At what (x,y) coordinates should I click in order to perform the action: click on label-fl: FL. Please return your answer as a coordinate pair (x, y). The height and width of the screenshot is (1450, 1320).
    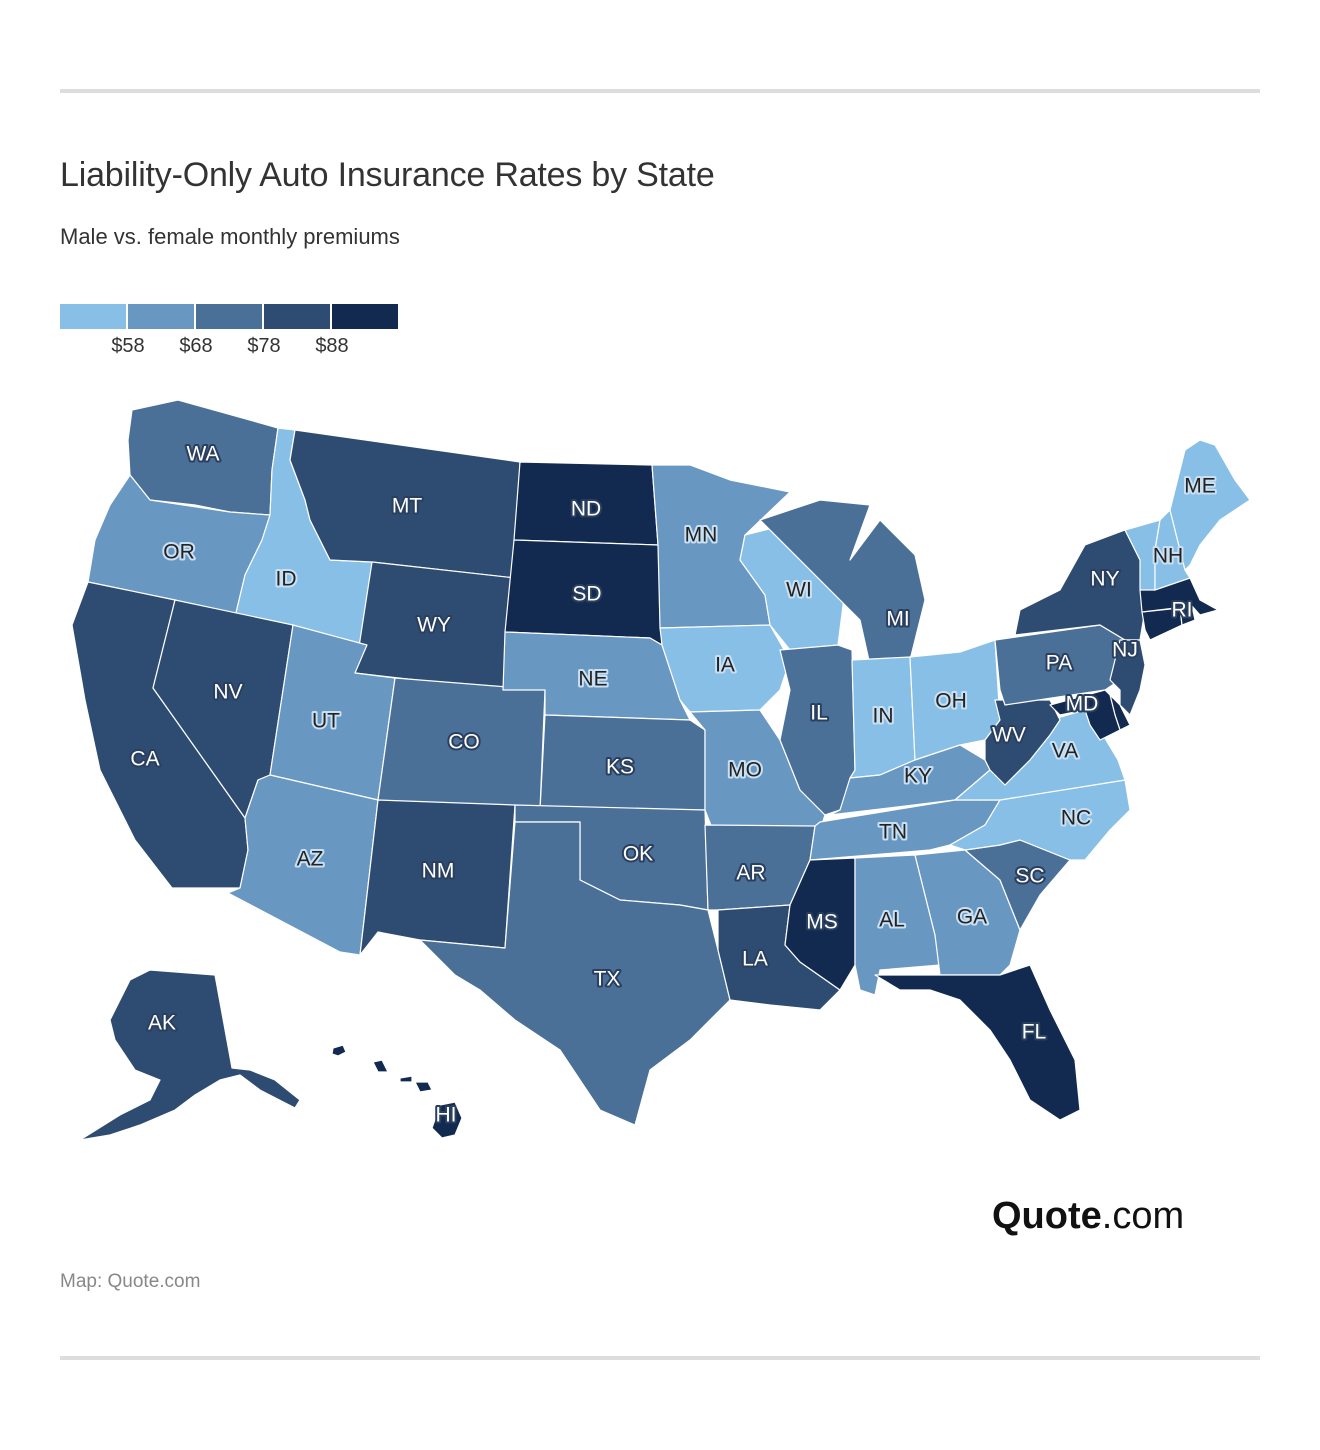
    Looking at the image, I should click on (1034, 1032).